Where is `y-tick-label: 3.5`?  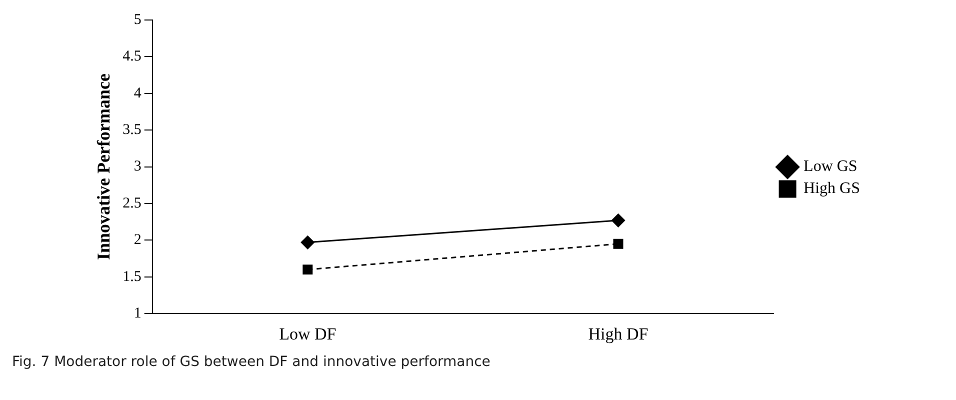 y-tick-label: 3.5 is located at coordinates (132, 130).